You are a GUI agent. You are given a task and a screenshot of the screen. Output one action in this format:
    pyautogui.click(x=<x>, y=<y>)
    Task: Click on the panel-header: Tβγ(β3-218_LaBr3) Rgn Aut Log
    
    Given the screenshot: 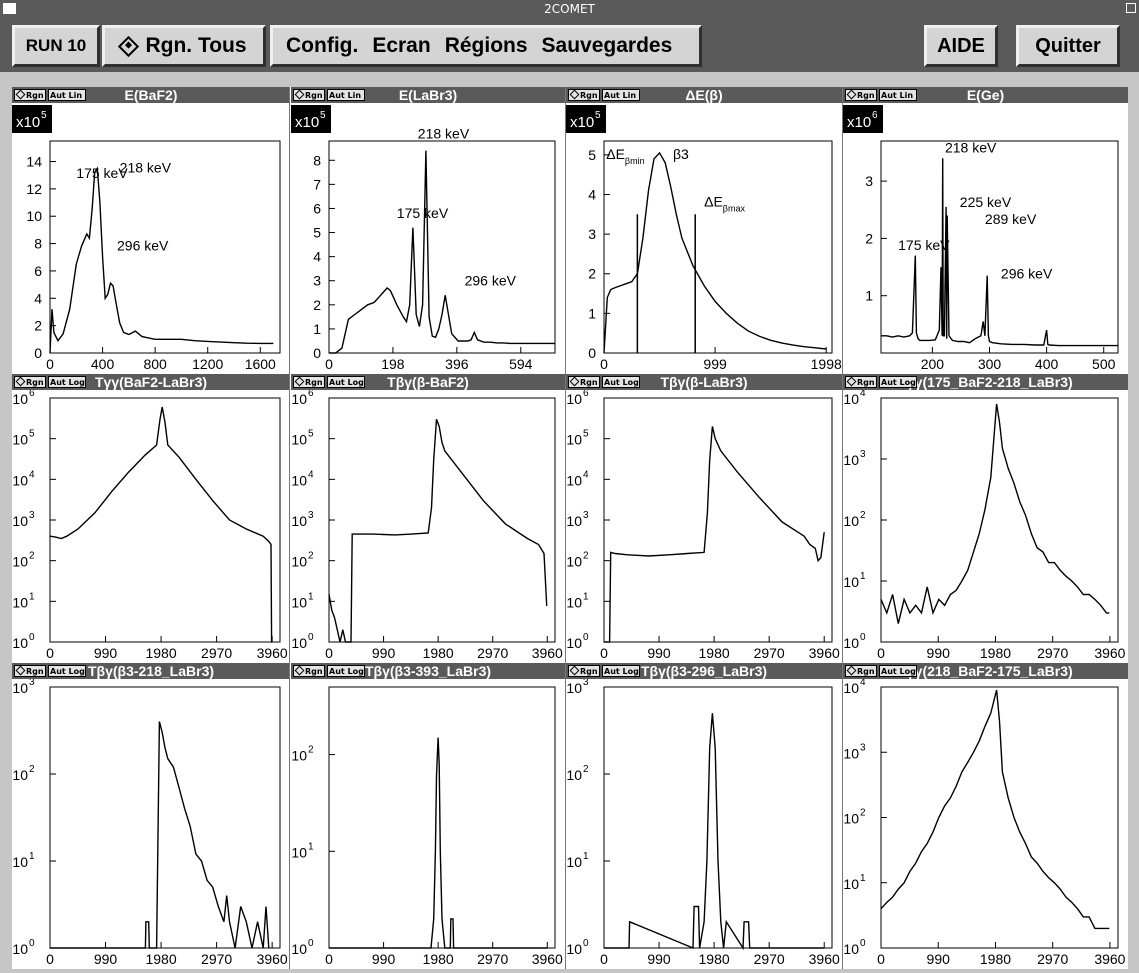 What is the action you would take?
    pyautogui.click(x=151, y=671)
    